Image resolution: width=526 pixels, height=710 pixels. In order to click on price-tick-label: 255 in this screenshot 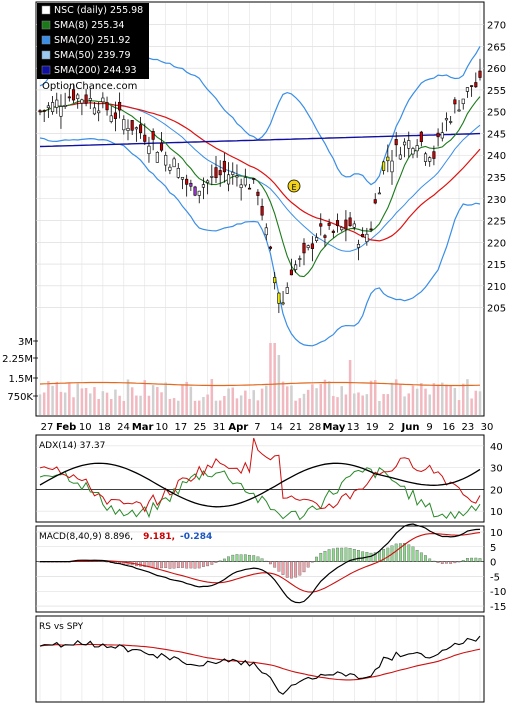, I will do `click(496, 91)`.